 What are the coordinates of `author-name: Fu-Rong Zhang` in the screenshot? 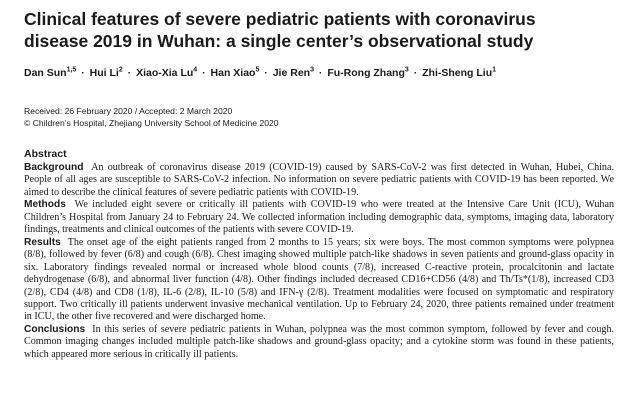 It's located at (366, 73).